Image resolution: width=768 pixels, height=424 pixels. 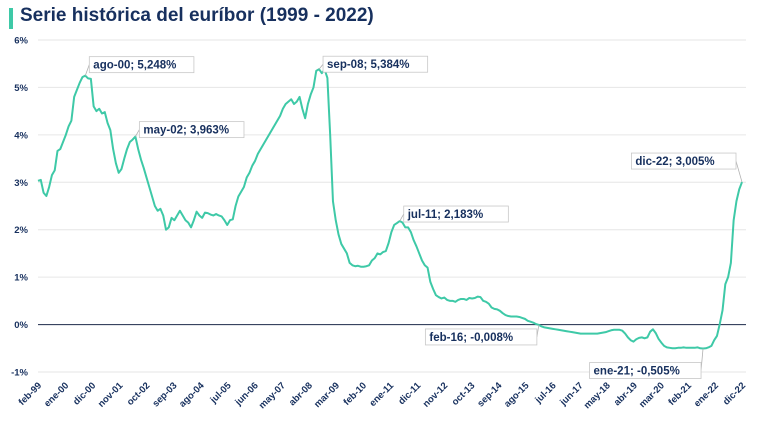 What do you see at coordinates (597, 395) in the screenshot?
I see `x-tick-label: may-18` at bounding box center [597, 395].